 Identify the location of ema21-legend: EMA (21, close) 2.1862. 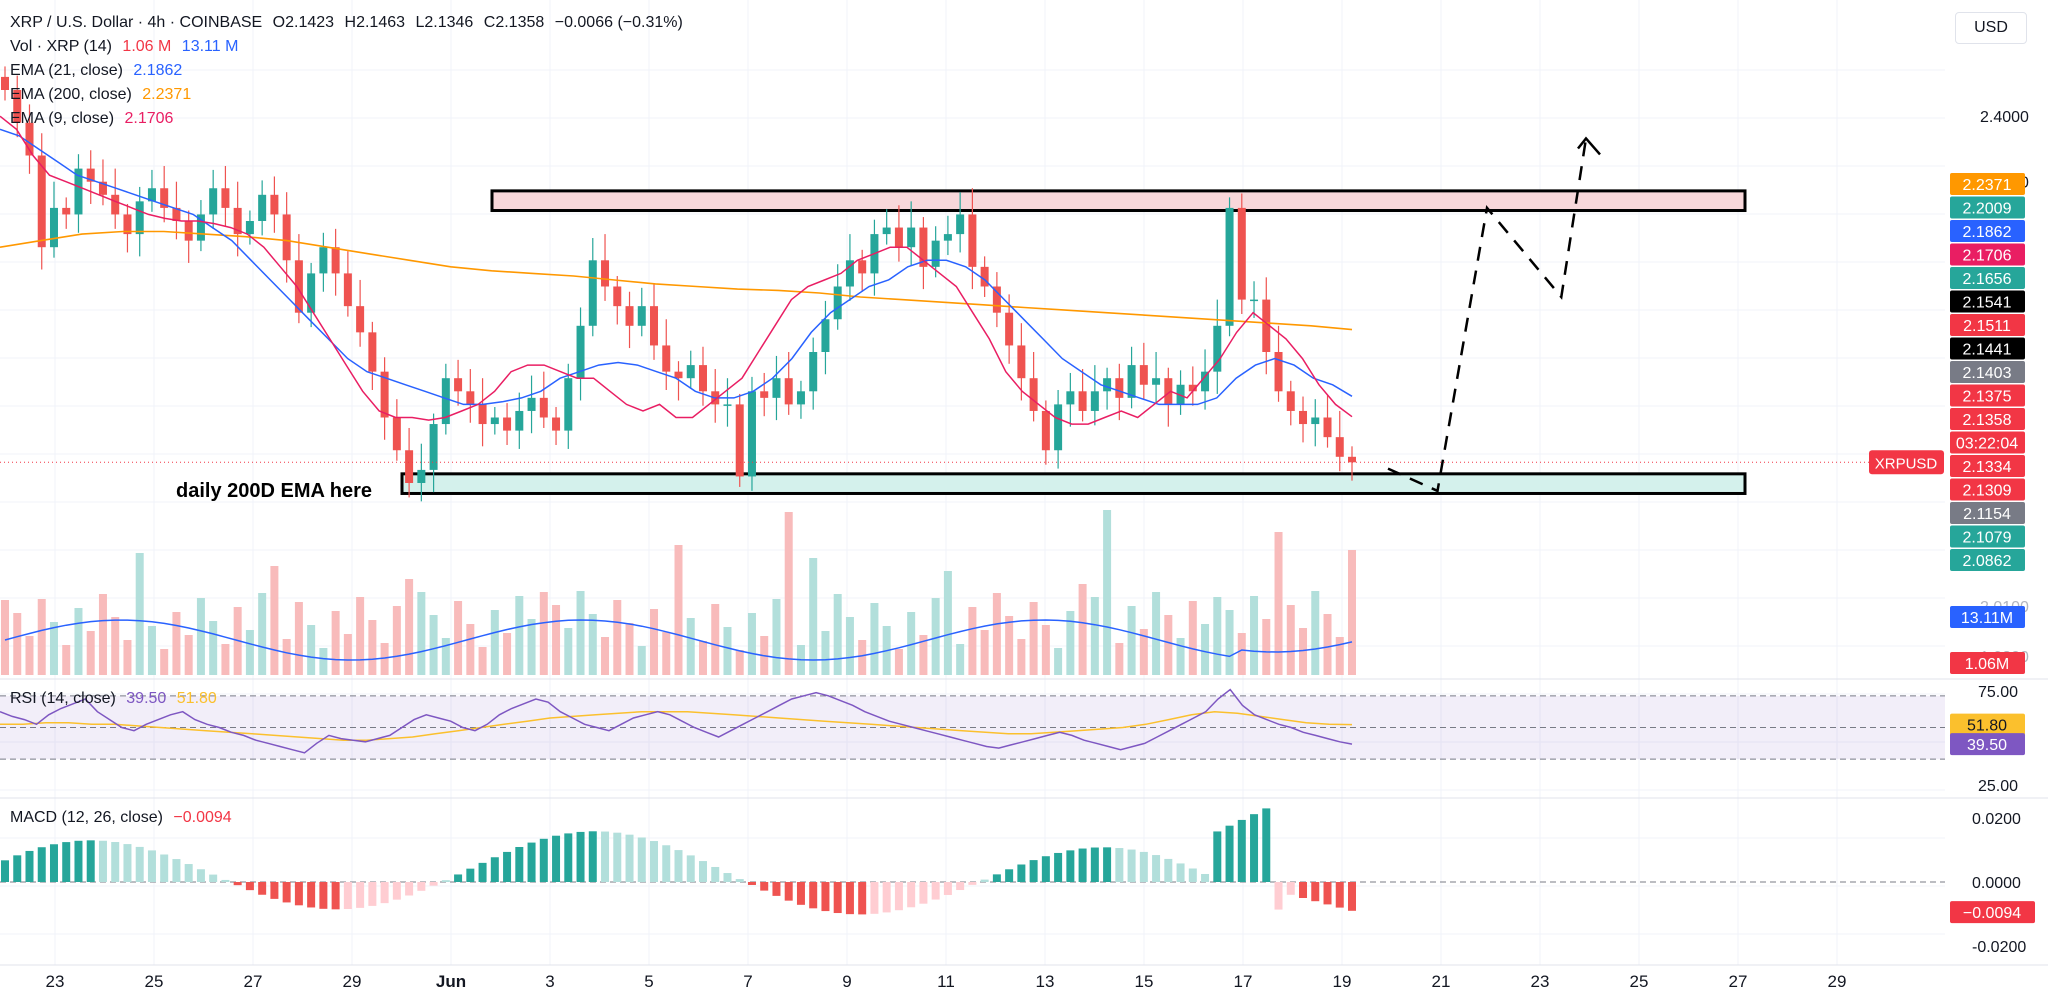
(99, 71).